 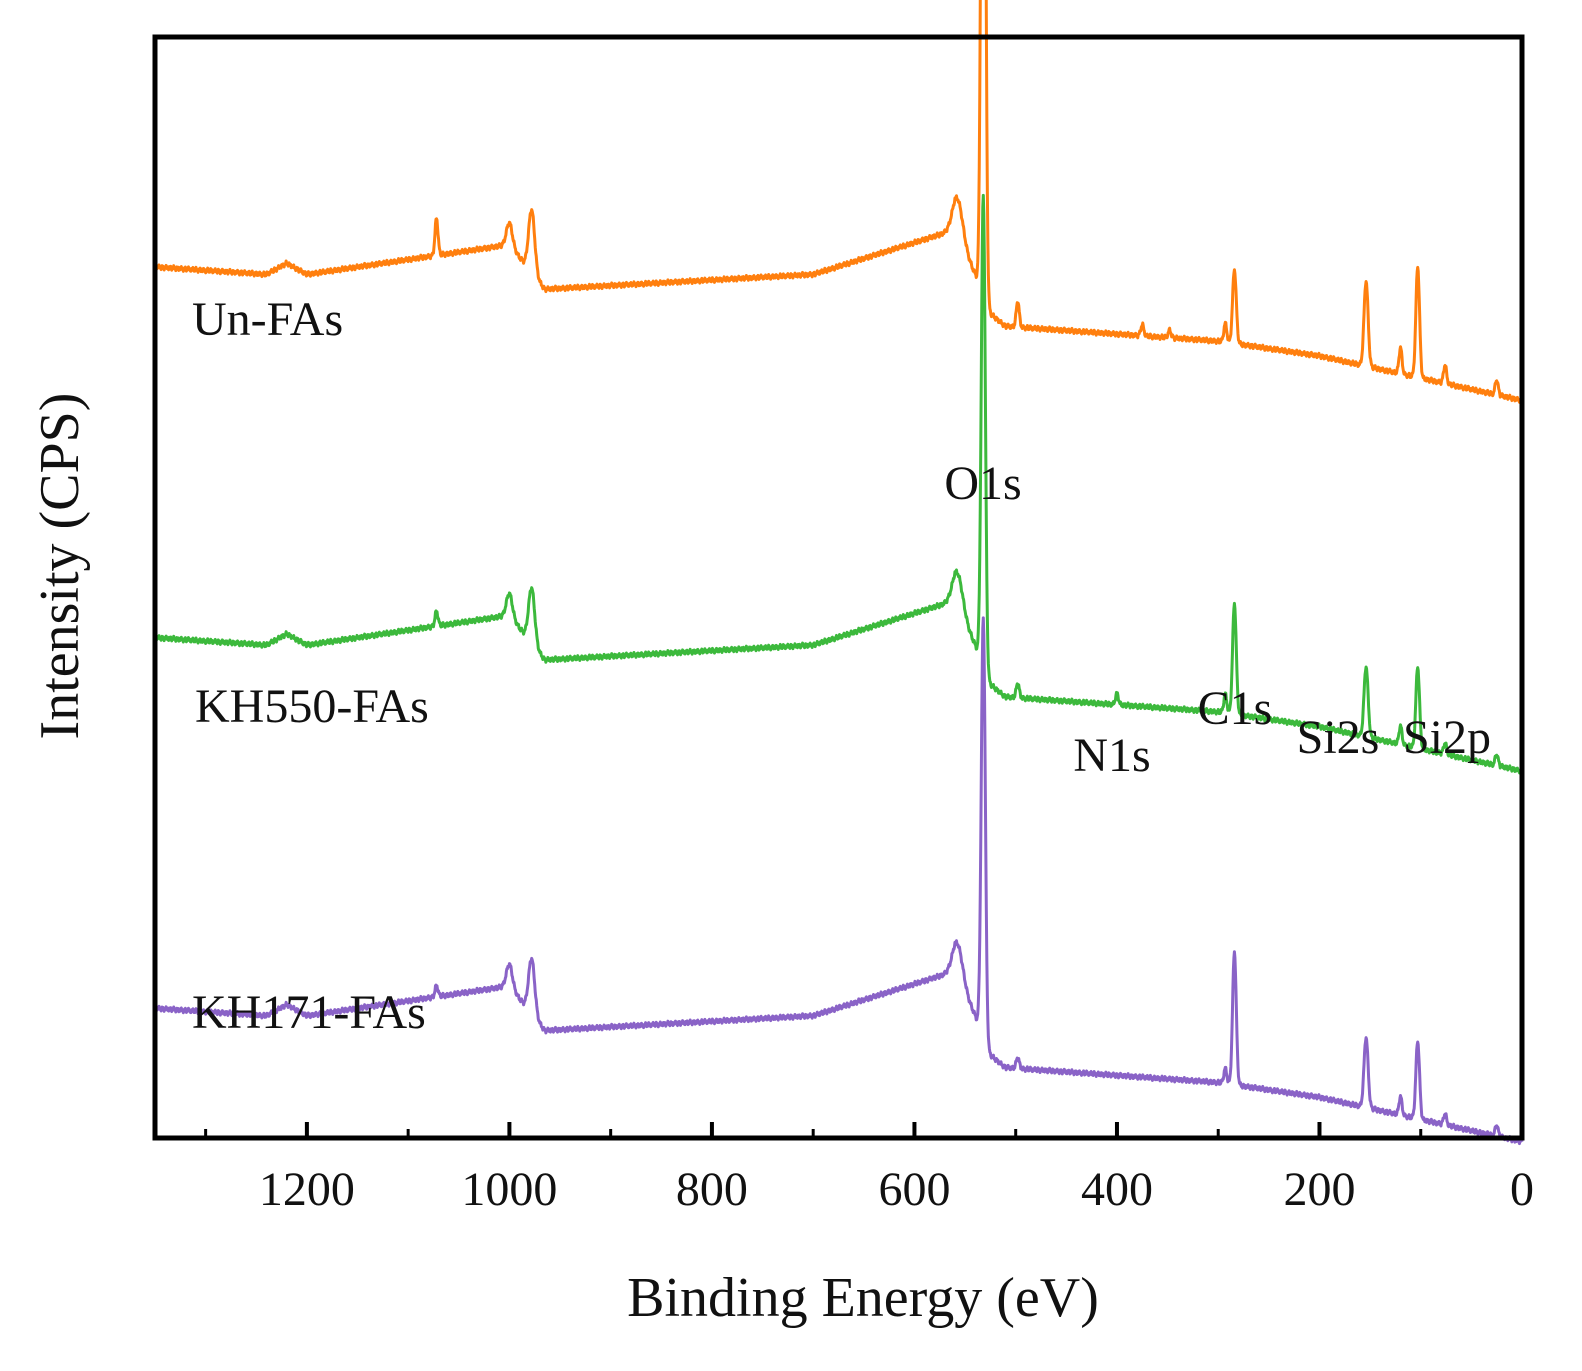 What do you see at coordinates (1319, 1189) in the screenshot?
I see `x-tick-label: 200` at bounding box center [1319, 1189].